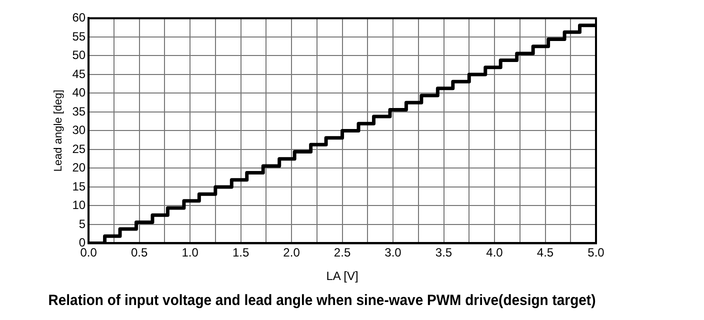 Image resolution: width=704 pixels, height=320 pixels. Describe the element at coordinates (79, 186) in the screenshot. I see `y-tick-label: 15` at that location.